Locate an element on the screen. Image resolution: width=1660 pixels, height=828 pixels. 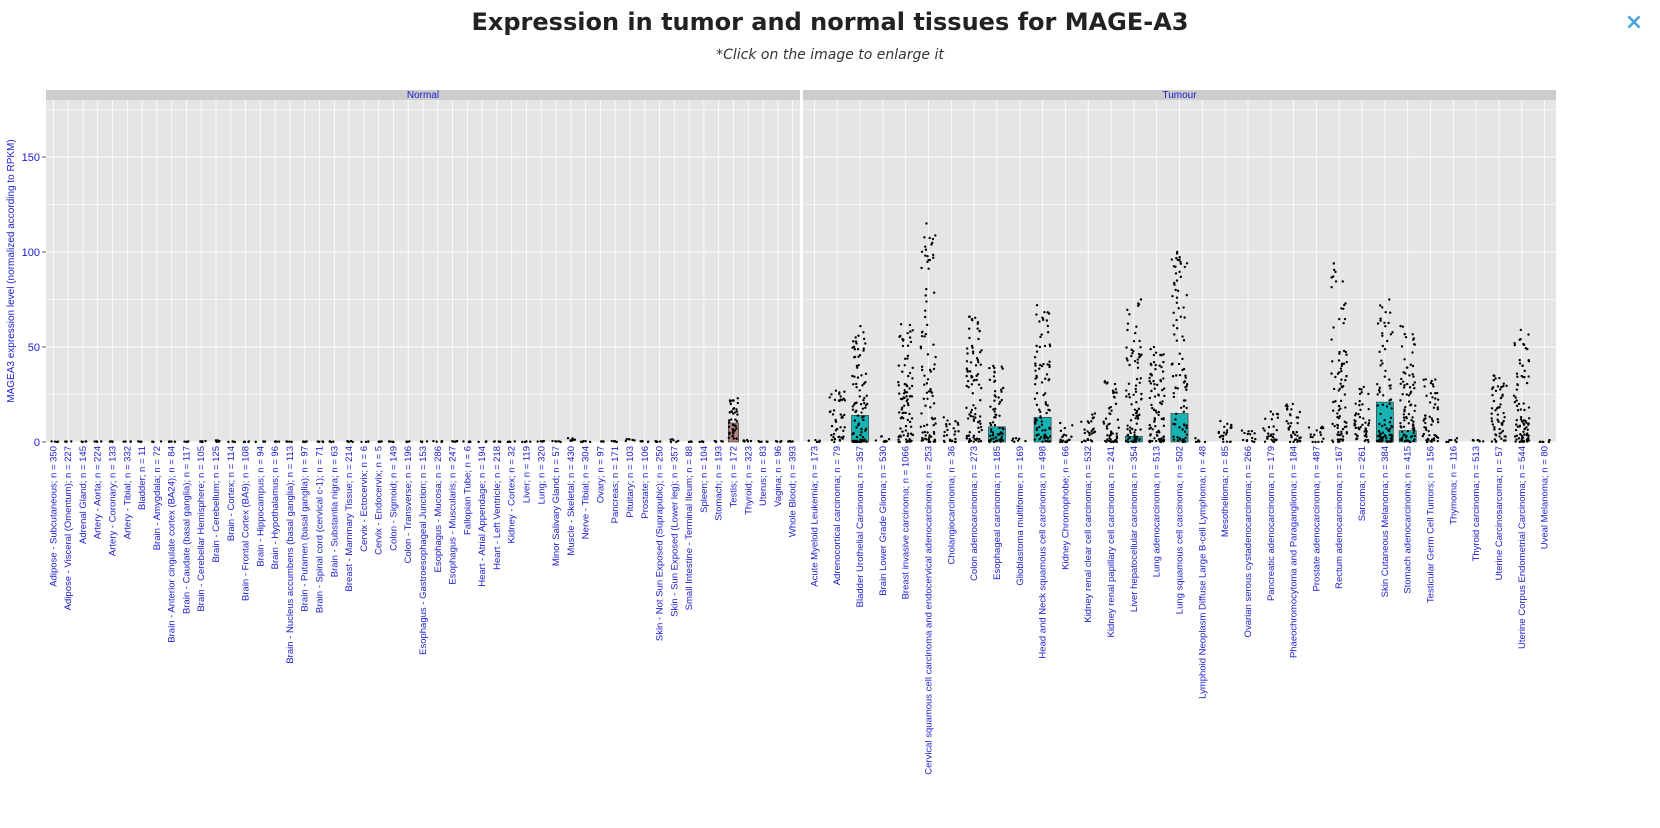
x-tick-label: Pancreatic adenocarcinoma; n = 179 is located at coordinates (1271, 523).